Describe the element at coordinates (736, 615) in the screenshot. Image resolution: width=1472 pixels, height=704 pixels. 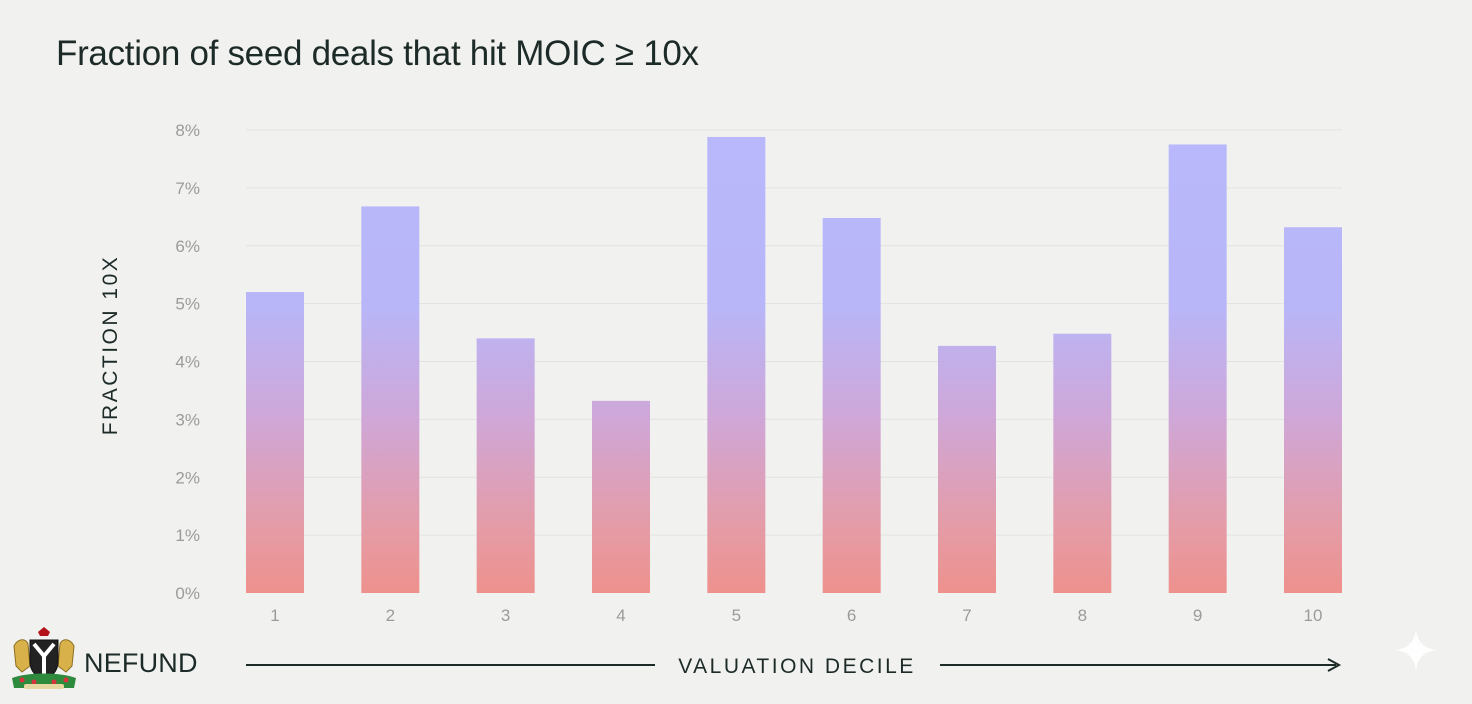
I see `x-tick-label: 5` at that location.